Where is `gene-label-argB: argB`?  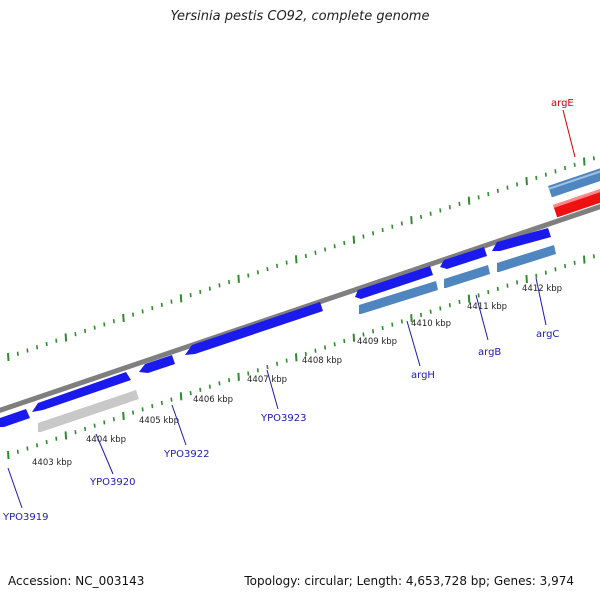
gene-label-argB: argB is located at coordinates (489, 352).